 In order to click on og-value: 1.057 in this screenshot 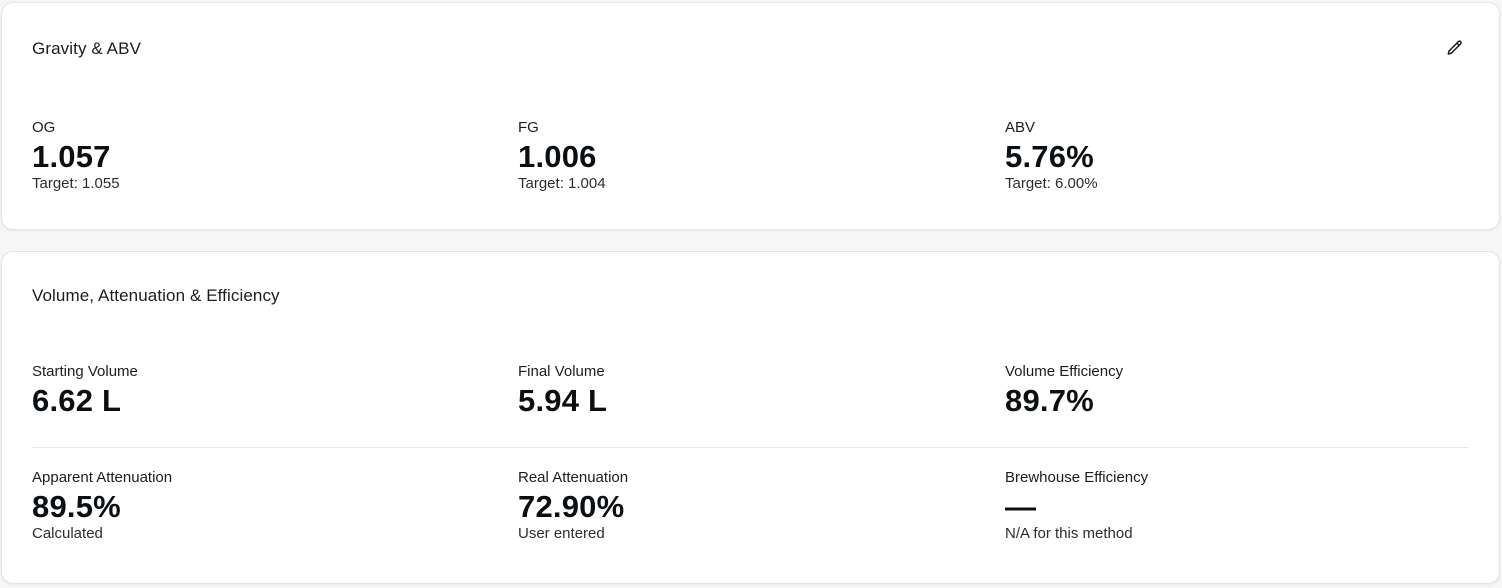, I will do `click(71, 156)`.